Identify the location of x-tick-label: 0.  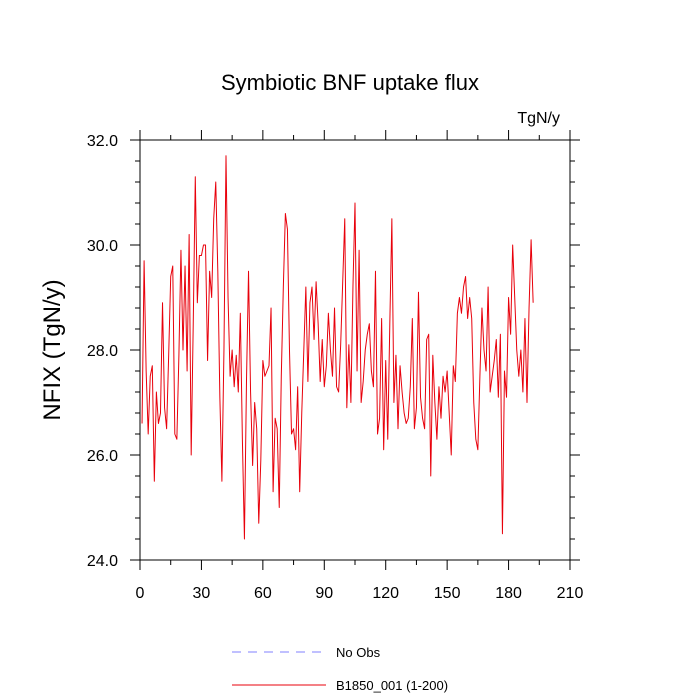
(140, 593).